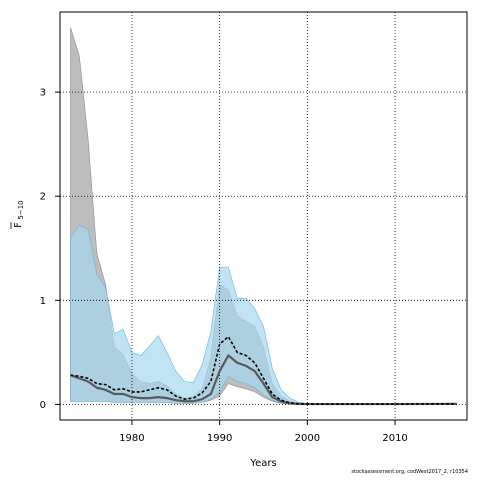 The image size is (480, 480). Describe the element at coordinates (43, 405) in the screenshot. I see `y-tick-label-0: 0` at that location.